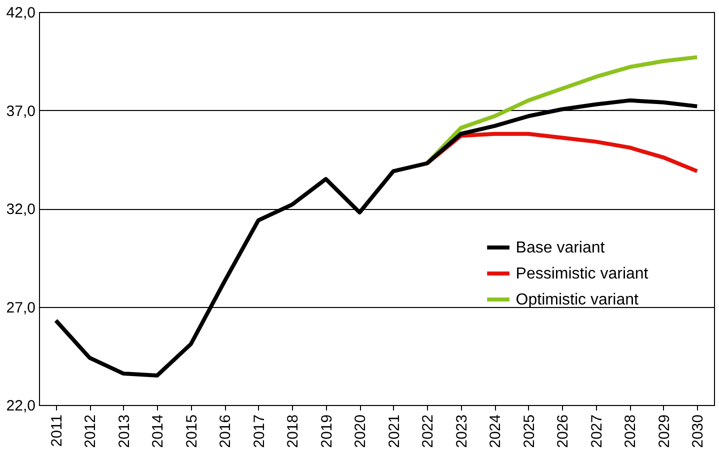 The width and height of the screenshot is (719, 453). What do you see at coordinates (582, 273) in the screenshot?
I see `legend-label: Pessimistic variant` at bounding box center [582, 273].